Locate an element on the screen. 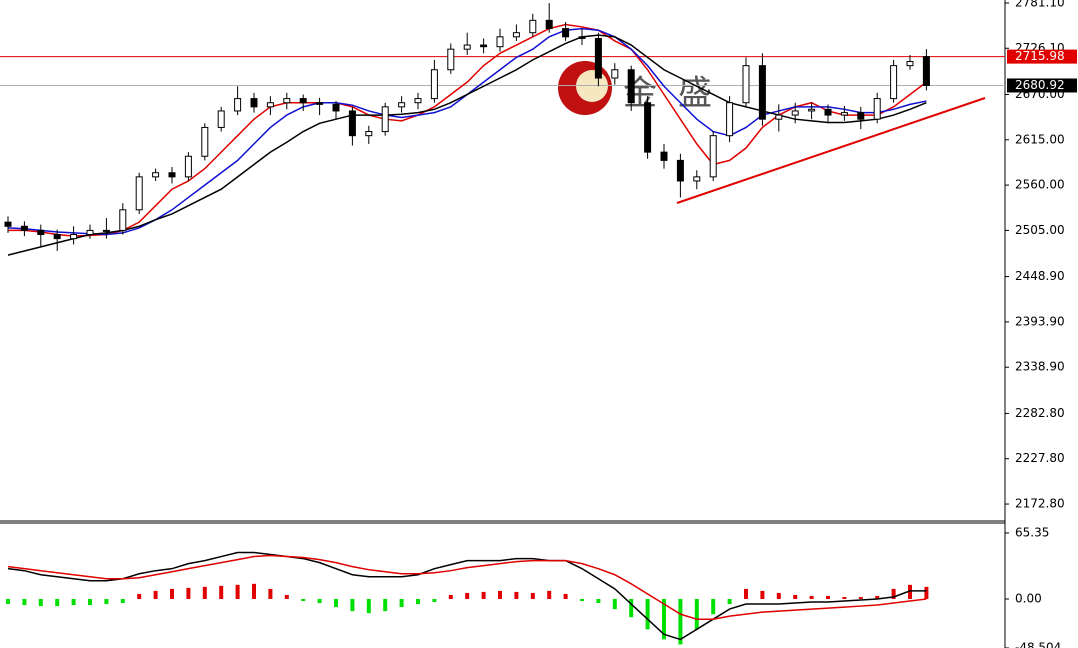 The height and width of the screenshot is (648, 1078). macd-tick-label: 0.00 is located at coordinates (1028, 598).